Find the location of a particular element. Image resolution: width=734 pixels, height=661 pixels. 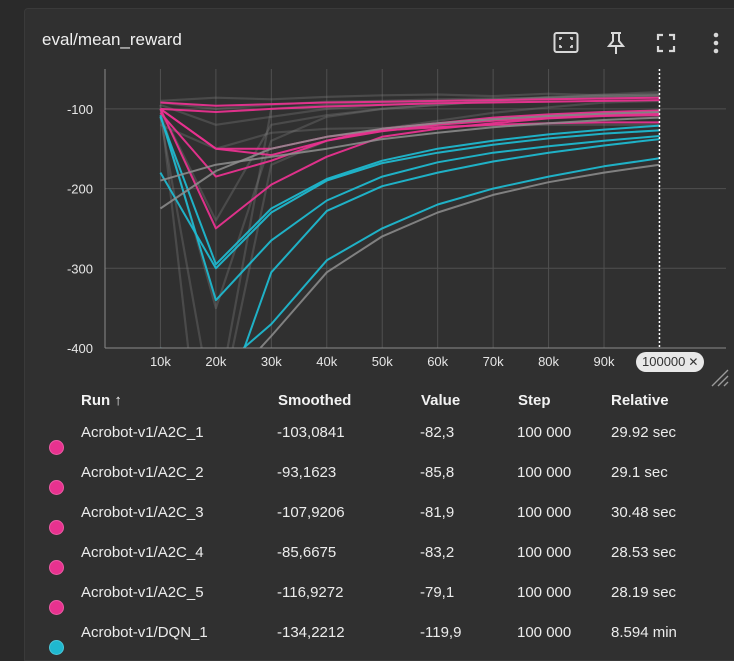

x-tick-label: 40k is located at coordinates (326, 361).